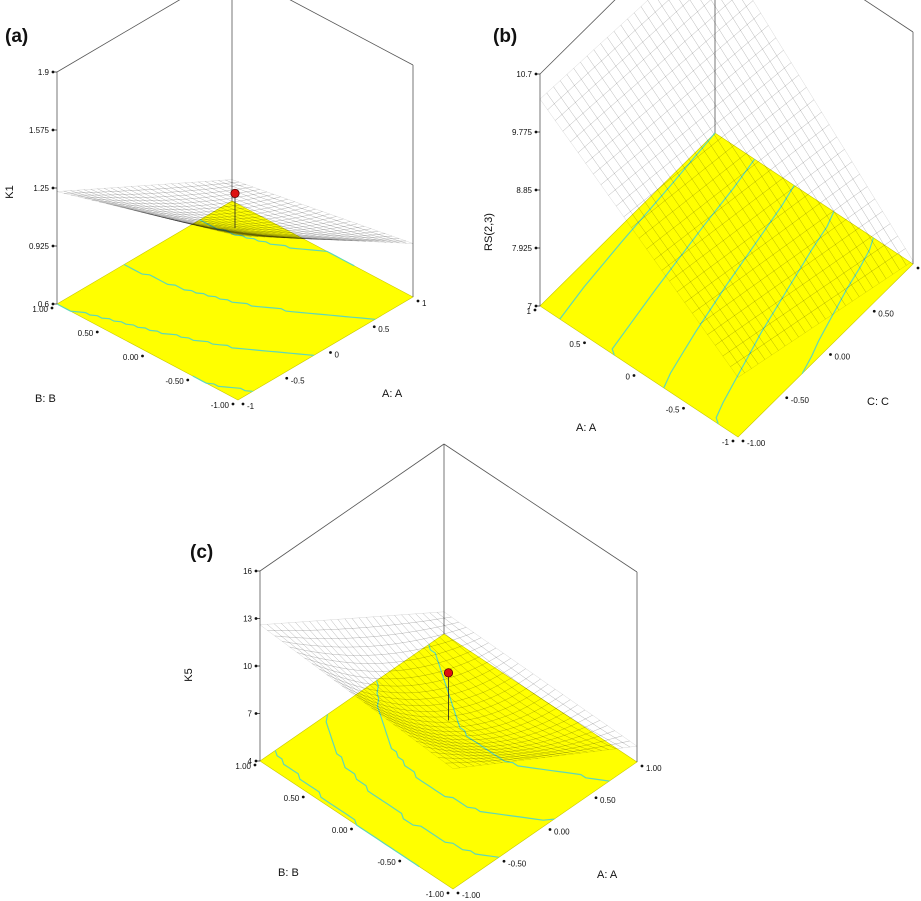 This screenshot has width=921, height=901. What do you see at coordinates (256, 571) in the screenshot?
I see `z-tick-dot` at bounding box center [256, 571].